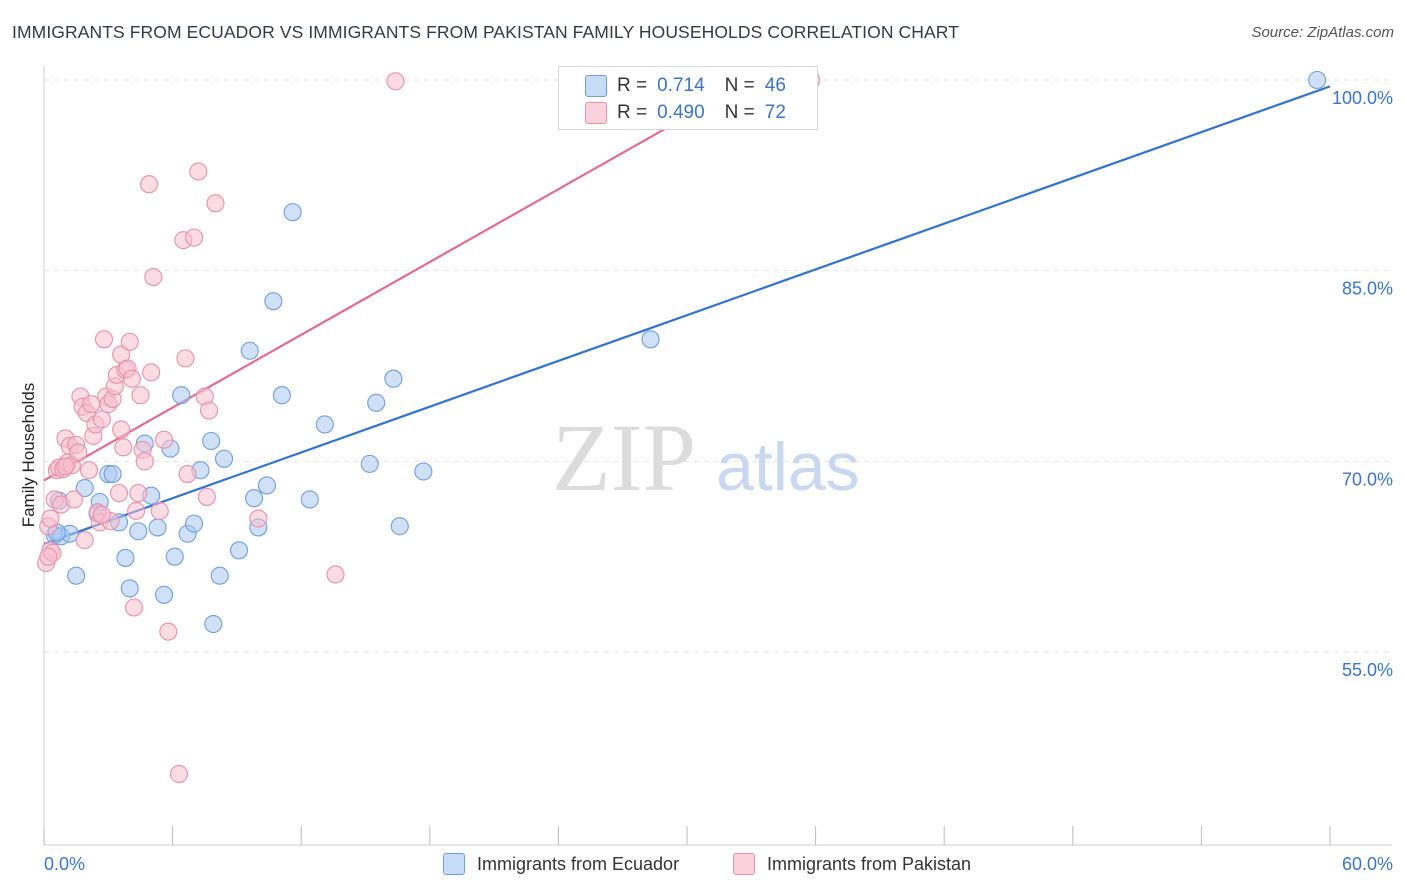 Image resolution: width=1406 pixels, height=892 pixels. What do you see at coordinates (1367, 479) in the screenshot?
I see `y-tick-label: 70.0%` at bounding box center [1367, 479].